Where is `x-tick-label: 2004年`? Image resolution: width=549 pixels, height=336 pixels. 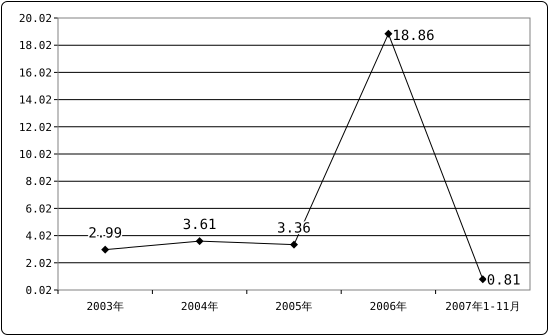 x-tick-label: 2004年 is located at coordinates (199, 306).